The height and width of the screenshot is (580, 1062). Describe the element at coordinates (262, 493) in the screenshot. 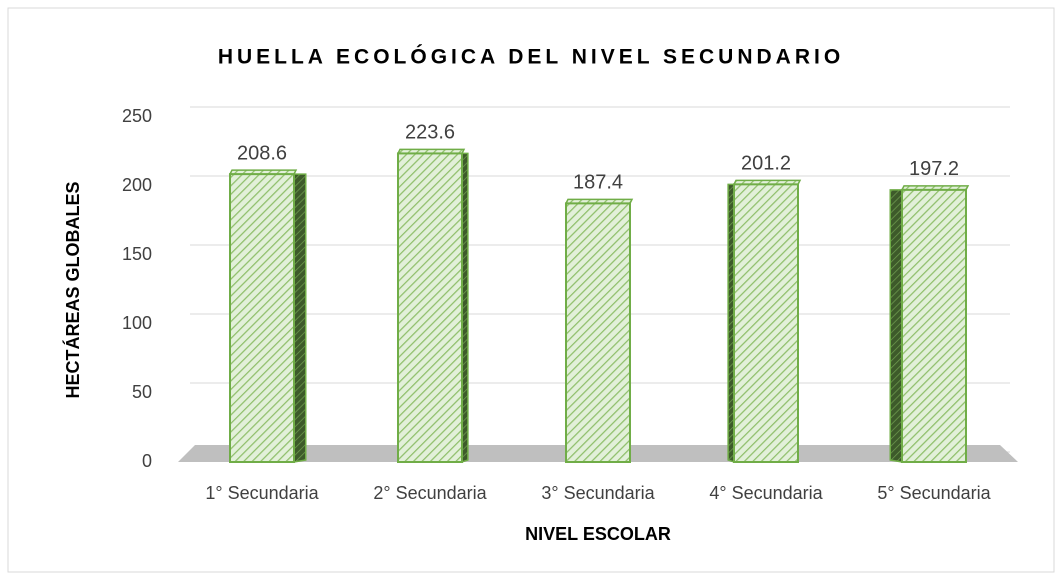

I see `x-tick-label: 1° Secundaria` at that location.